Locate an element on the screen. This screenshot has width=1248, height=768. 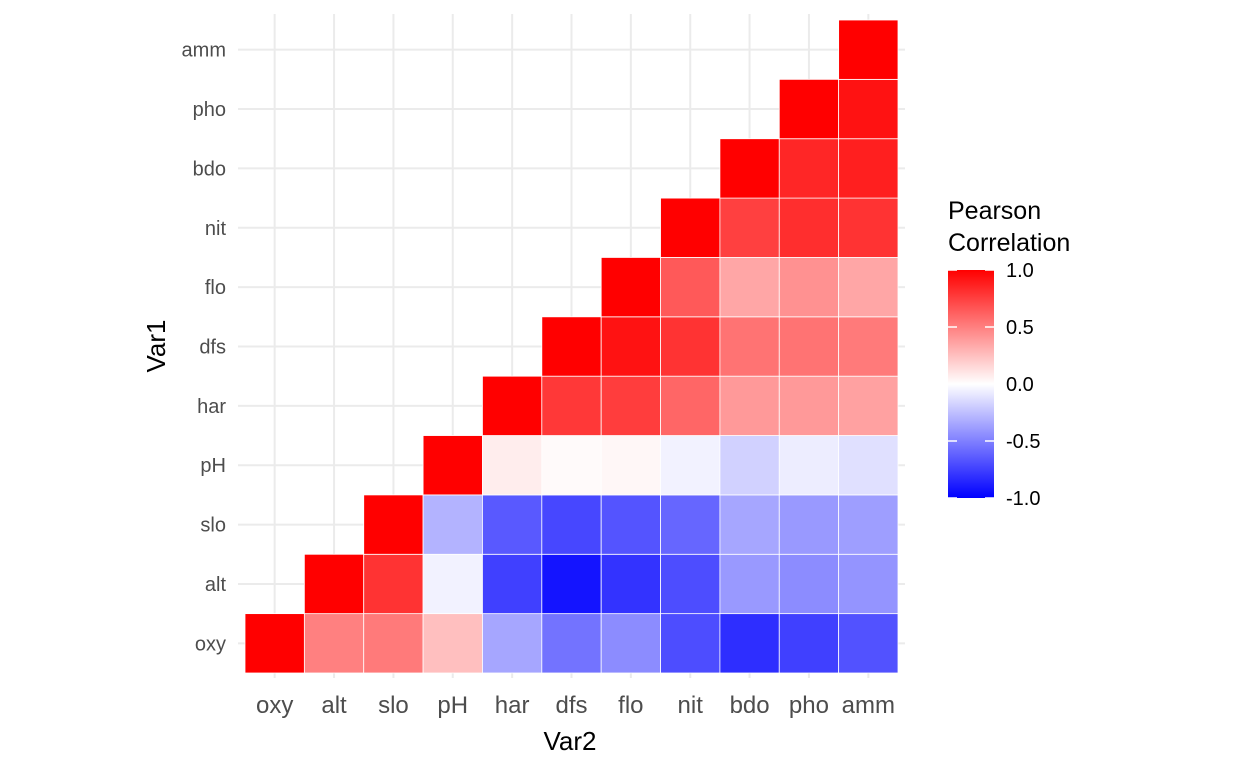
heatmap-cell-nit-nit is located at coordinates (690, 227).